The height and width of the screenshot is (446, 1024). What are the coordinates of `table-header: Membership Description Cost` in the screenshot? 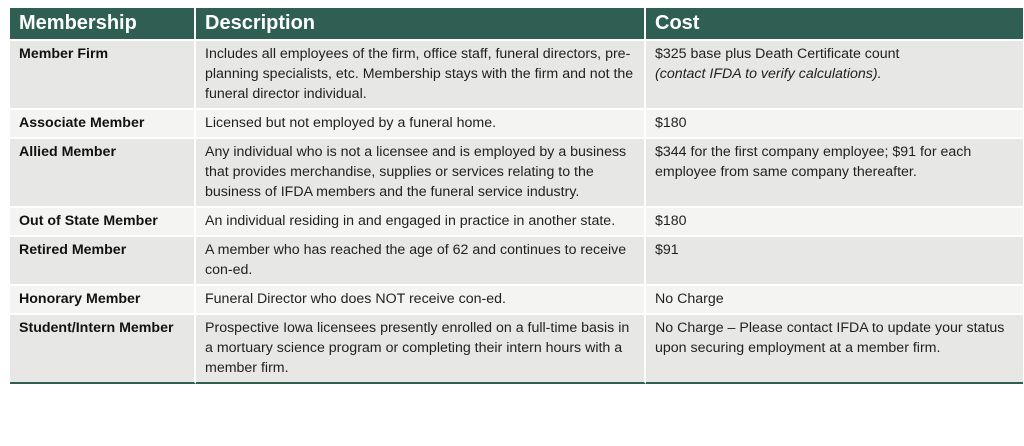 It's located at (516, 23).